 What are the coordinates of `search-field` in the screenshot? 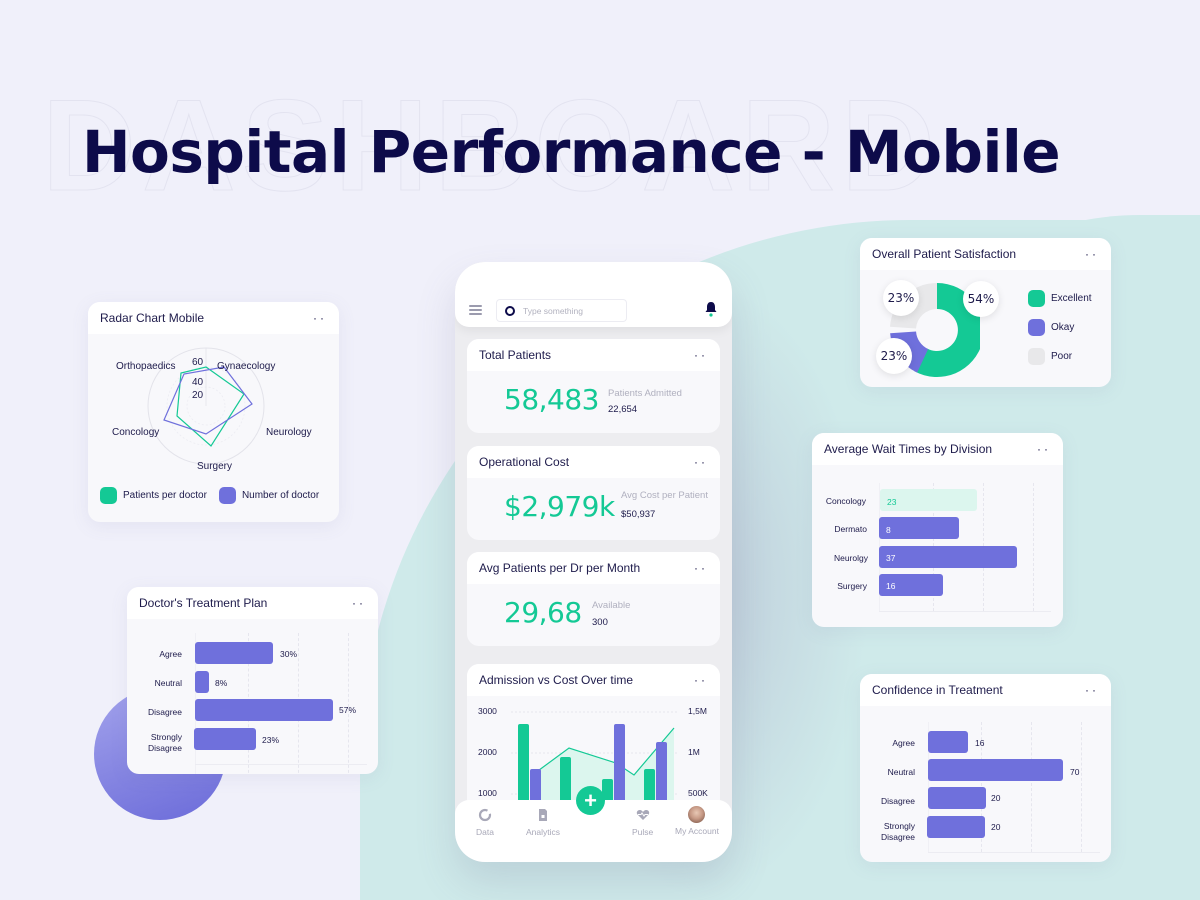 It's located at (561, 310).